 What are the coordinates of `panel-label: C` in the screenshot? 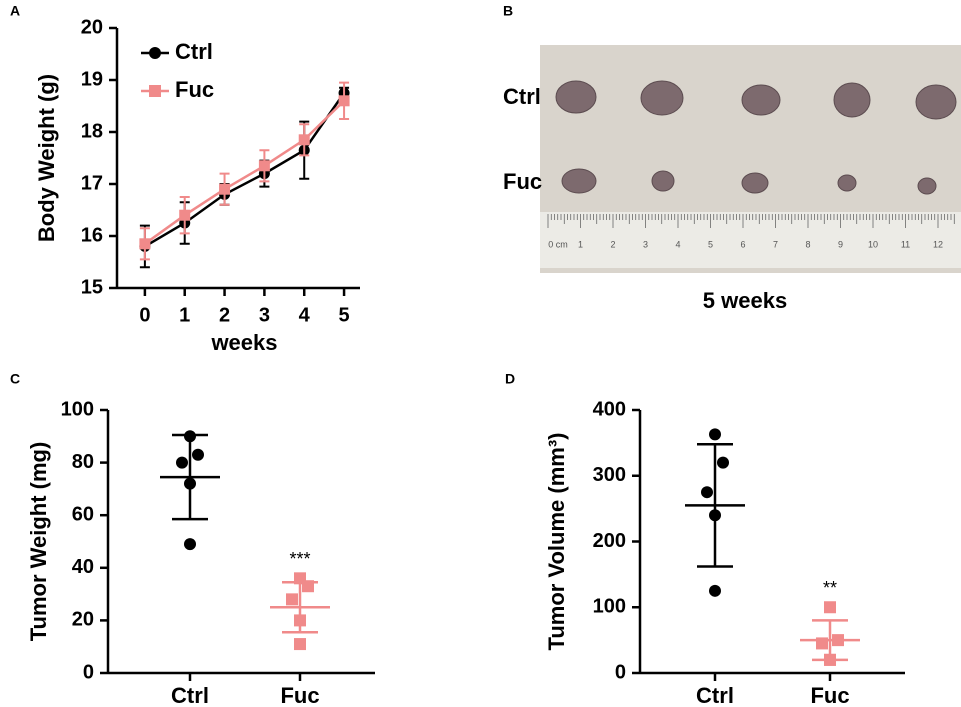 It's located at (15, 379).